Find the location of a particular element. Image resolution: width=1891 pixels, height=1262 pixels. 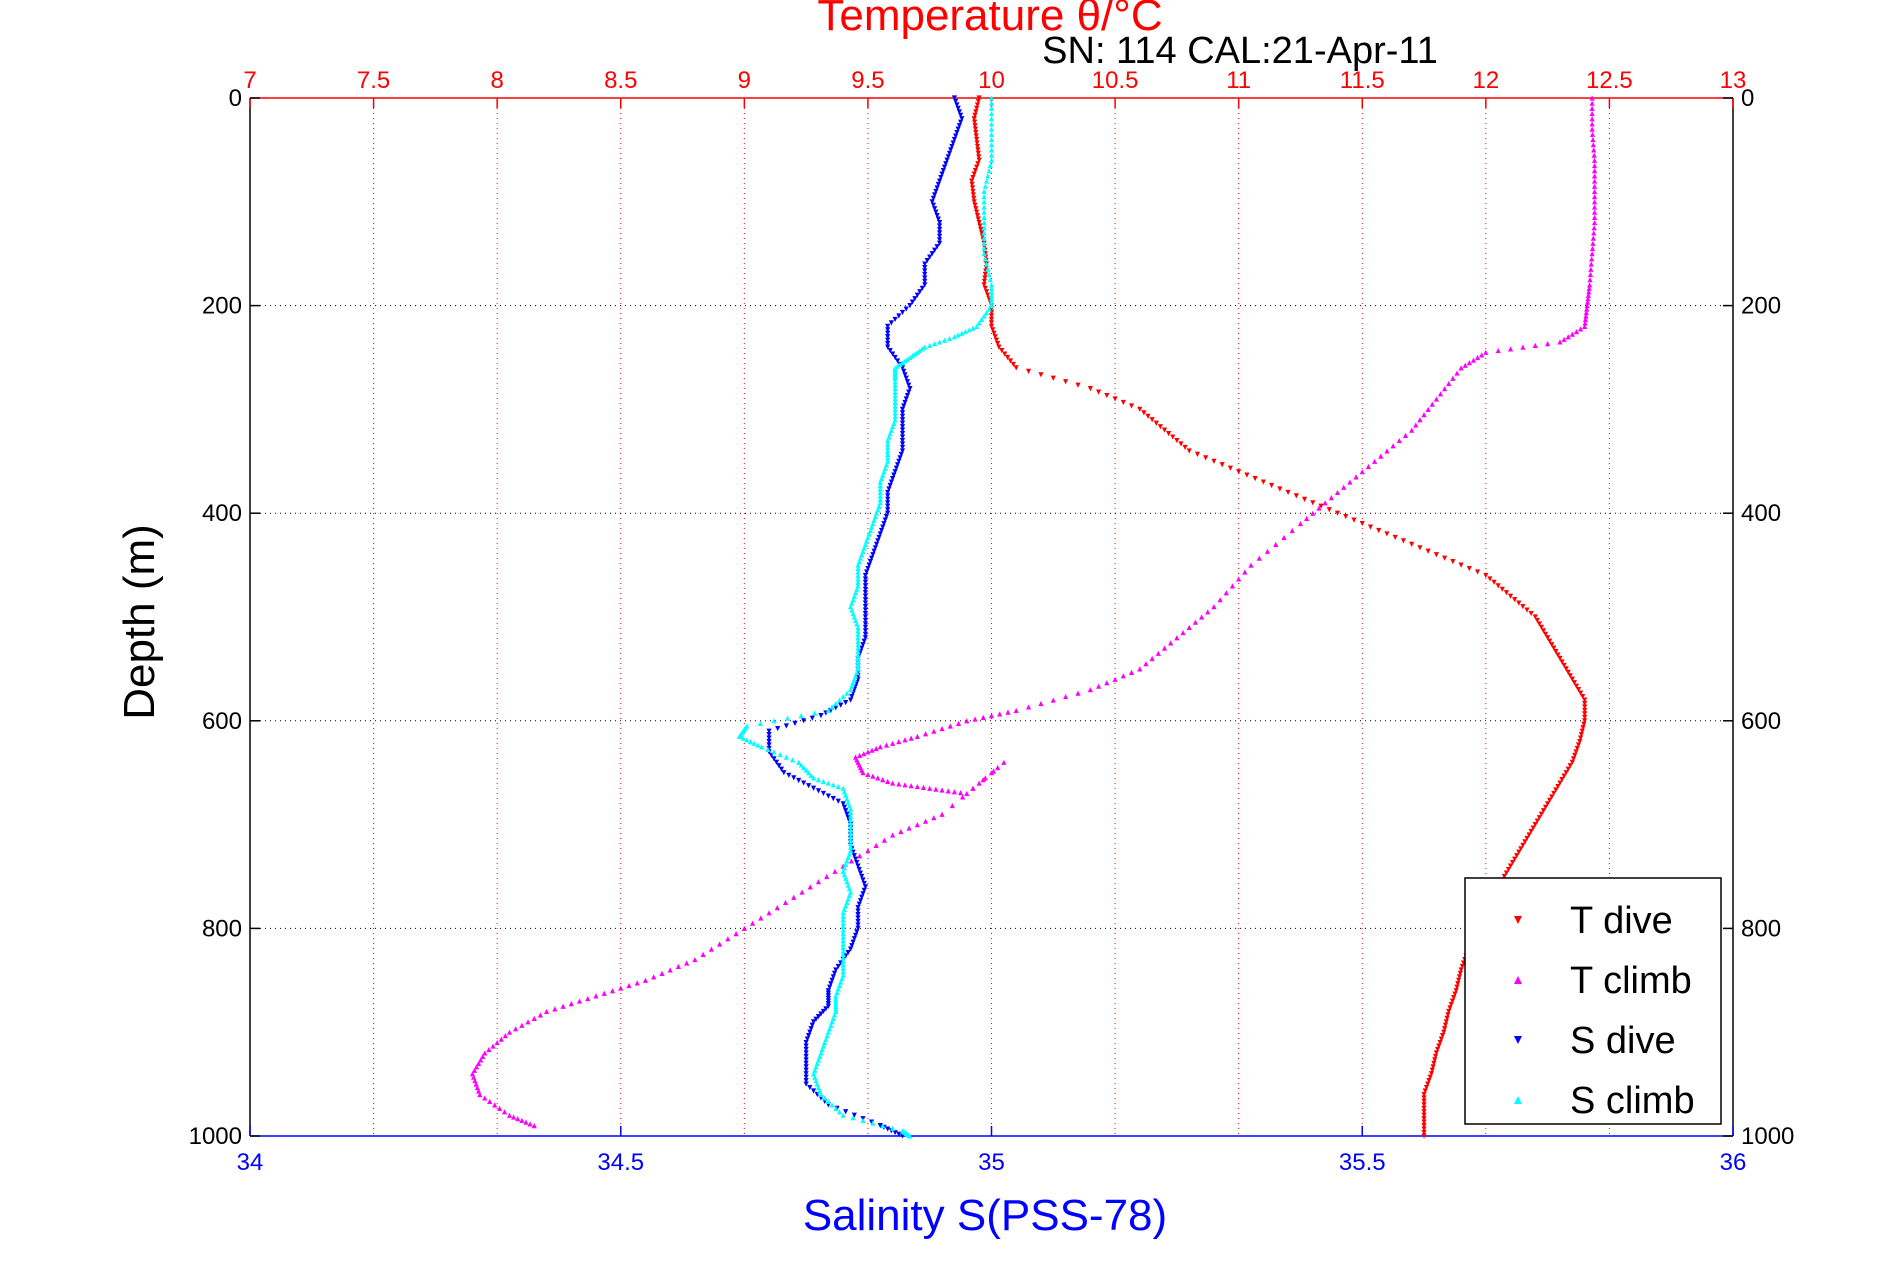

temperature-tick-label: 7 is located at coordinates (249, 80).